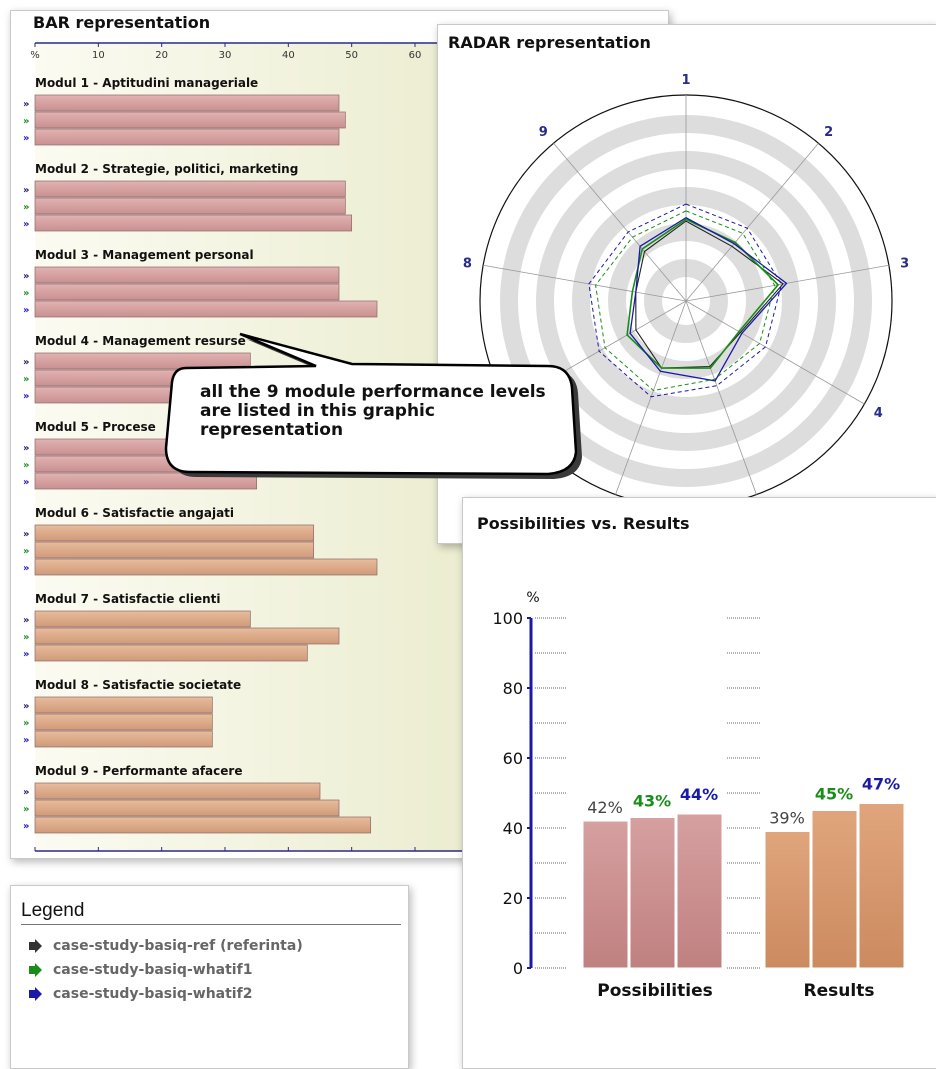 The image size is (936, 1069). I want to click on results-y-tick-label: 40, so click(513, 828).